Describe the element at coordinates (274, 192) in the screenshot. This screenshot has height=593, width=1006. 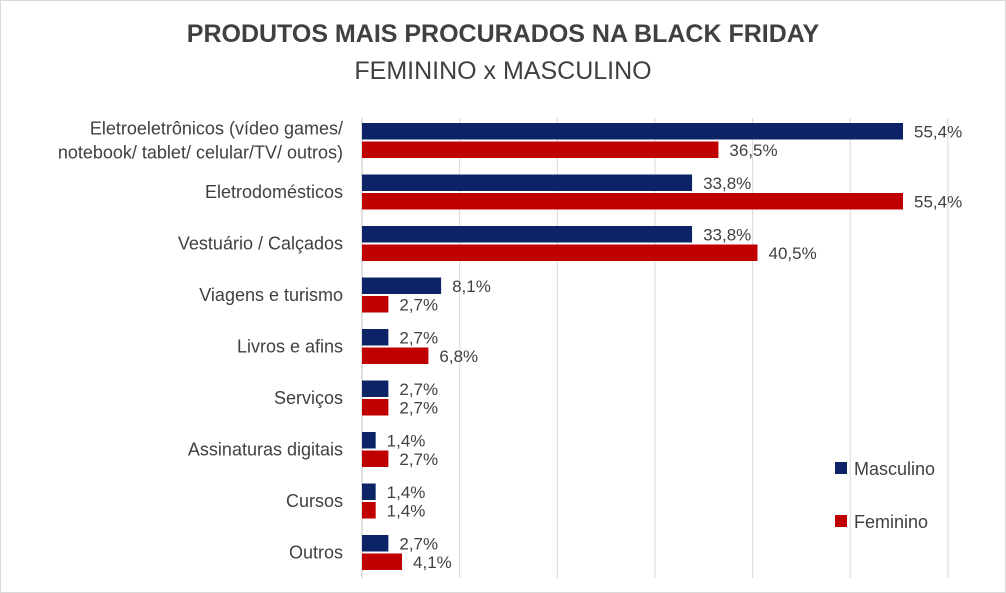
I see `category-label: Eletrodomésticos` at that location.